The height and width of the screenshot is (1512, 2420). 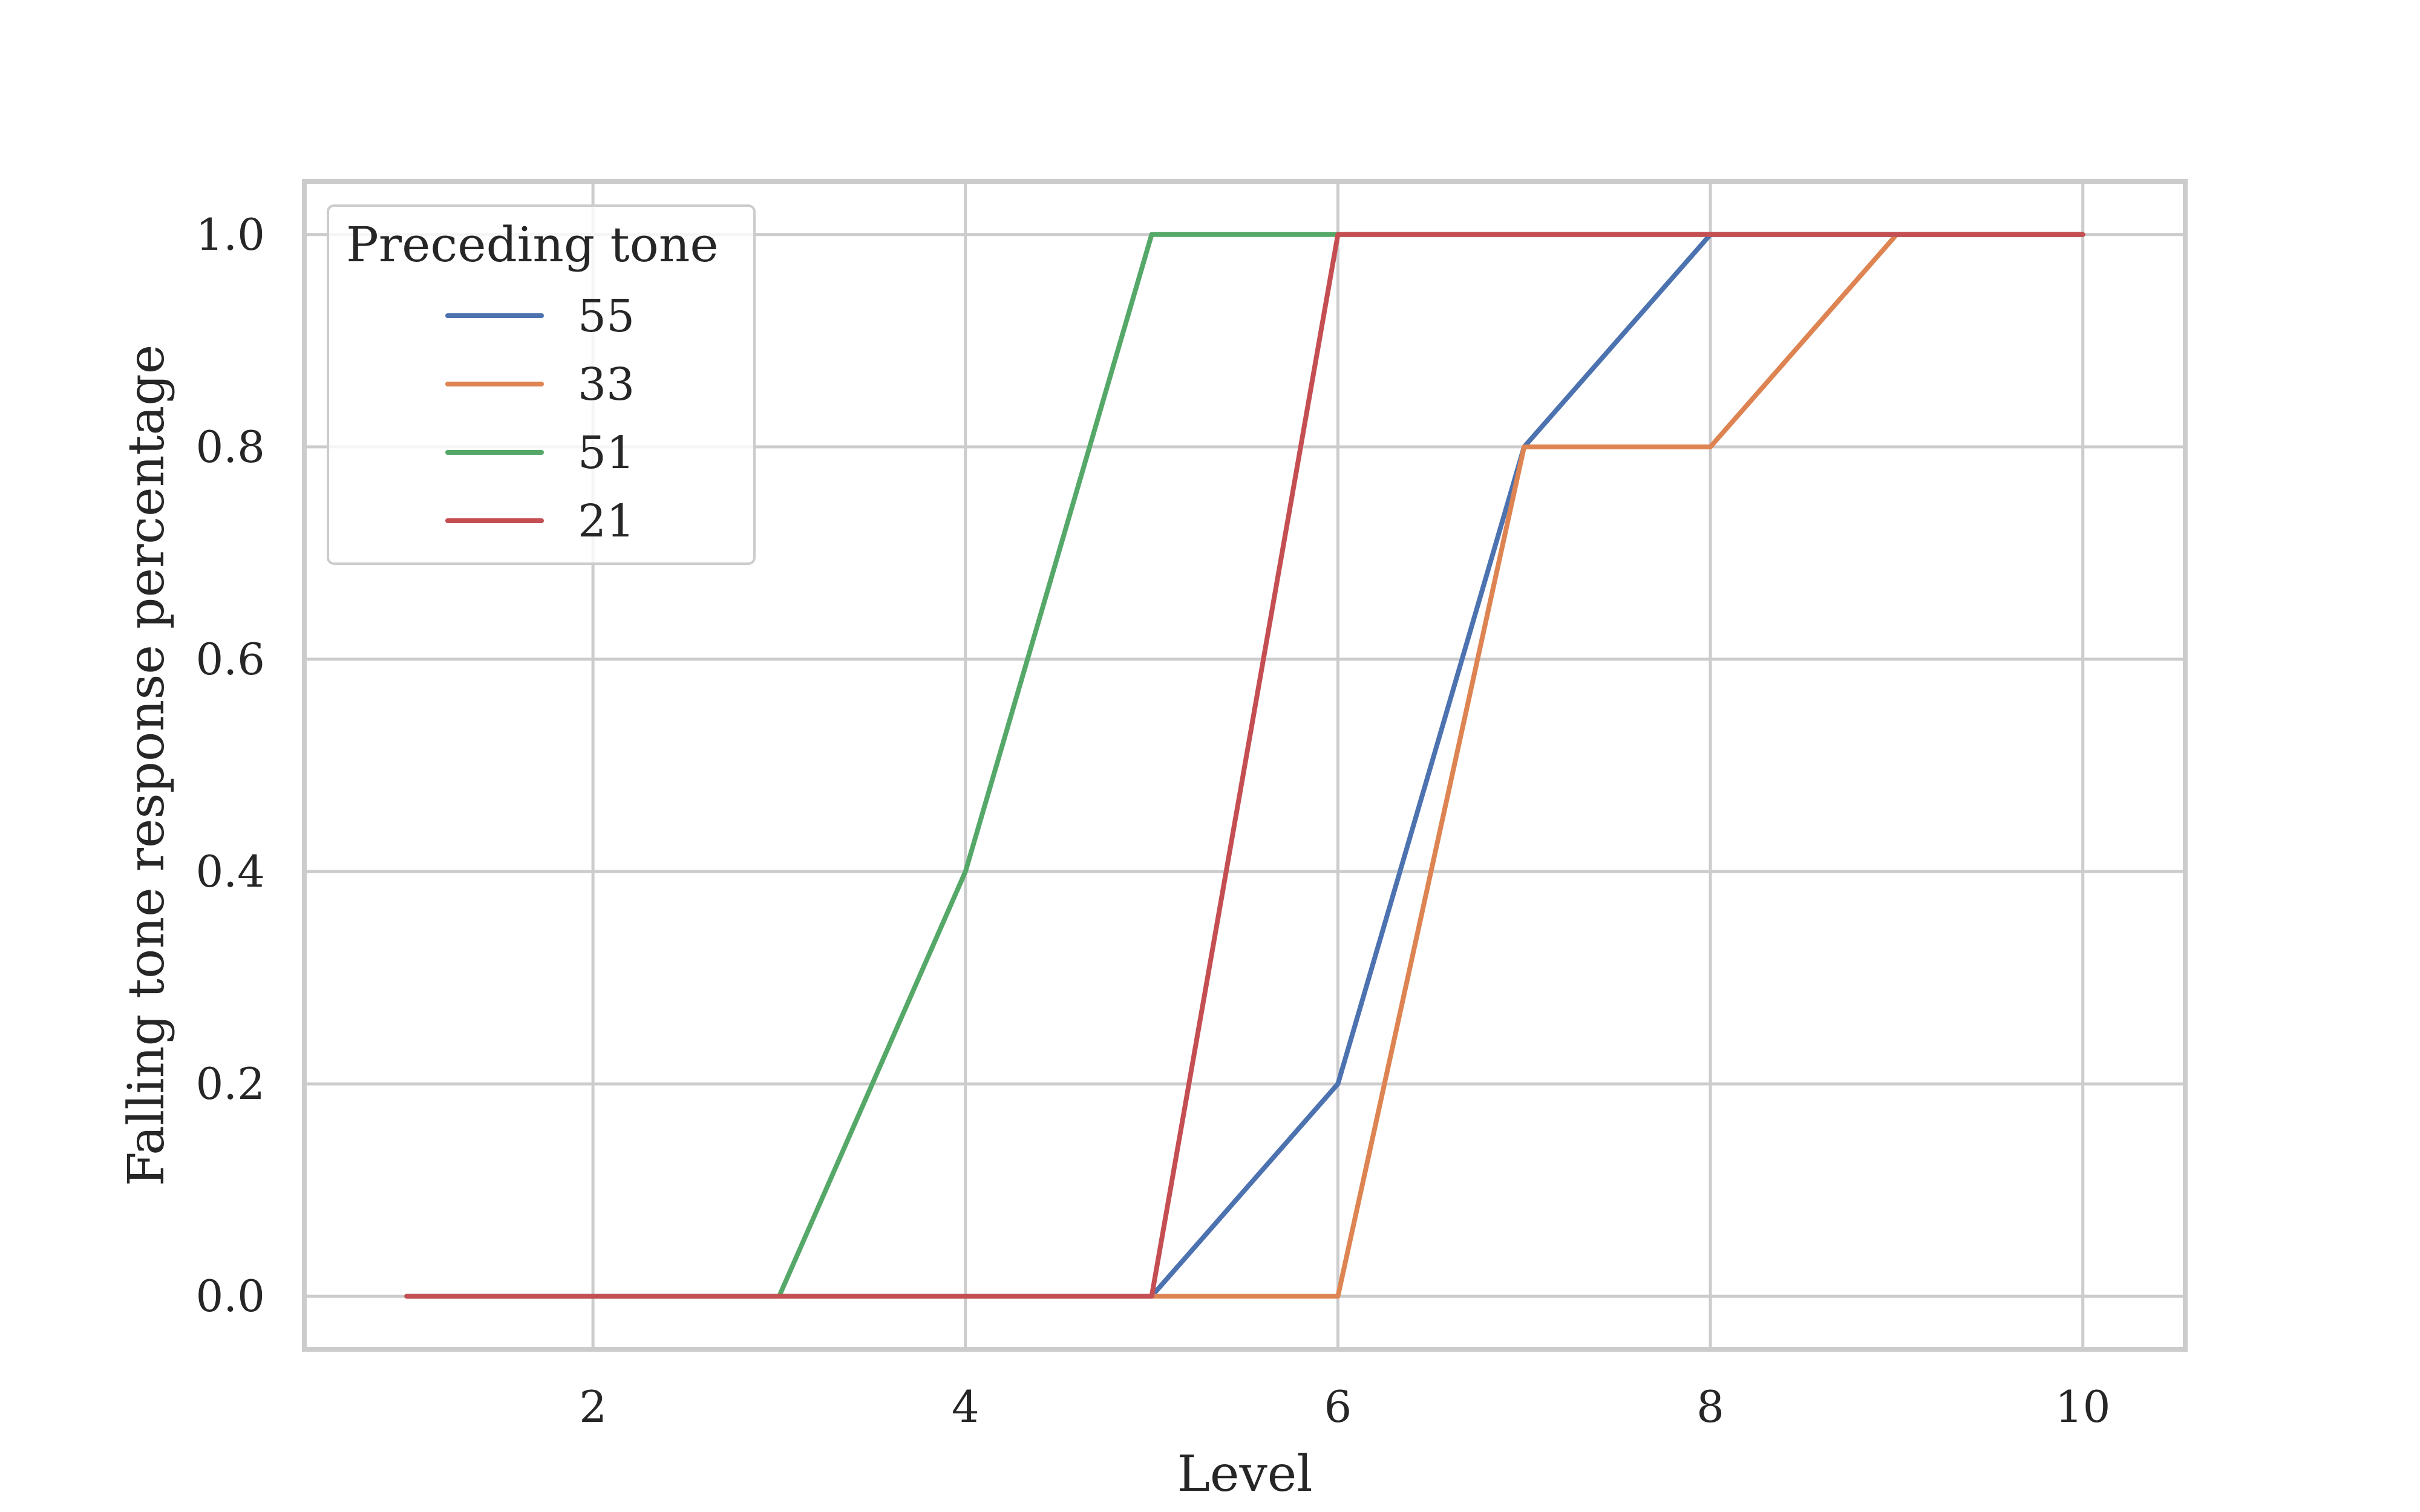 What do you see at coordinates (606, 316) in the screenshot?
I see `legend-label: 55` at bounding box center [606, 316].